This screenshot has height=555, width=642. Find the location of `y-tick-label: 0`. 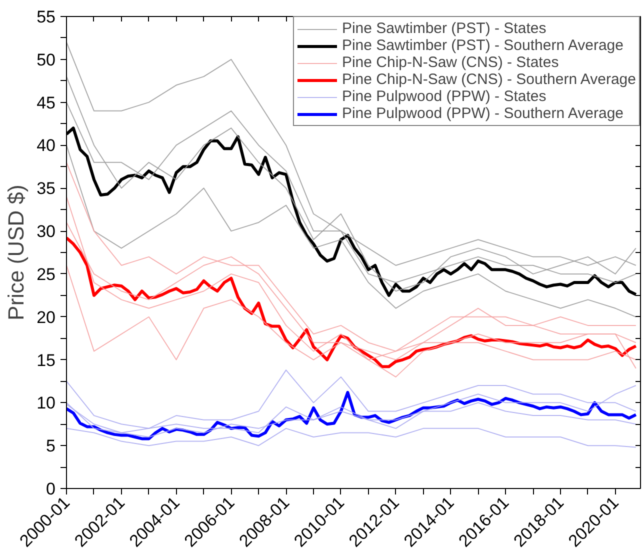

y-tick-label: 0 is located at coordinates (51, 489).